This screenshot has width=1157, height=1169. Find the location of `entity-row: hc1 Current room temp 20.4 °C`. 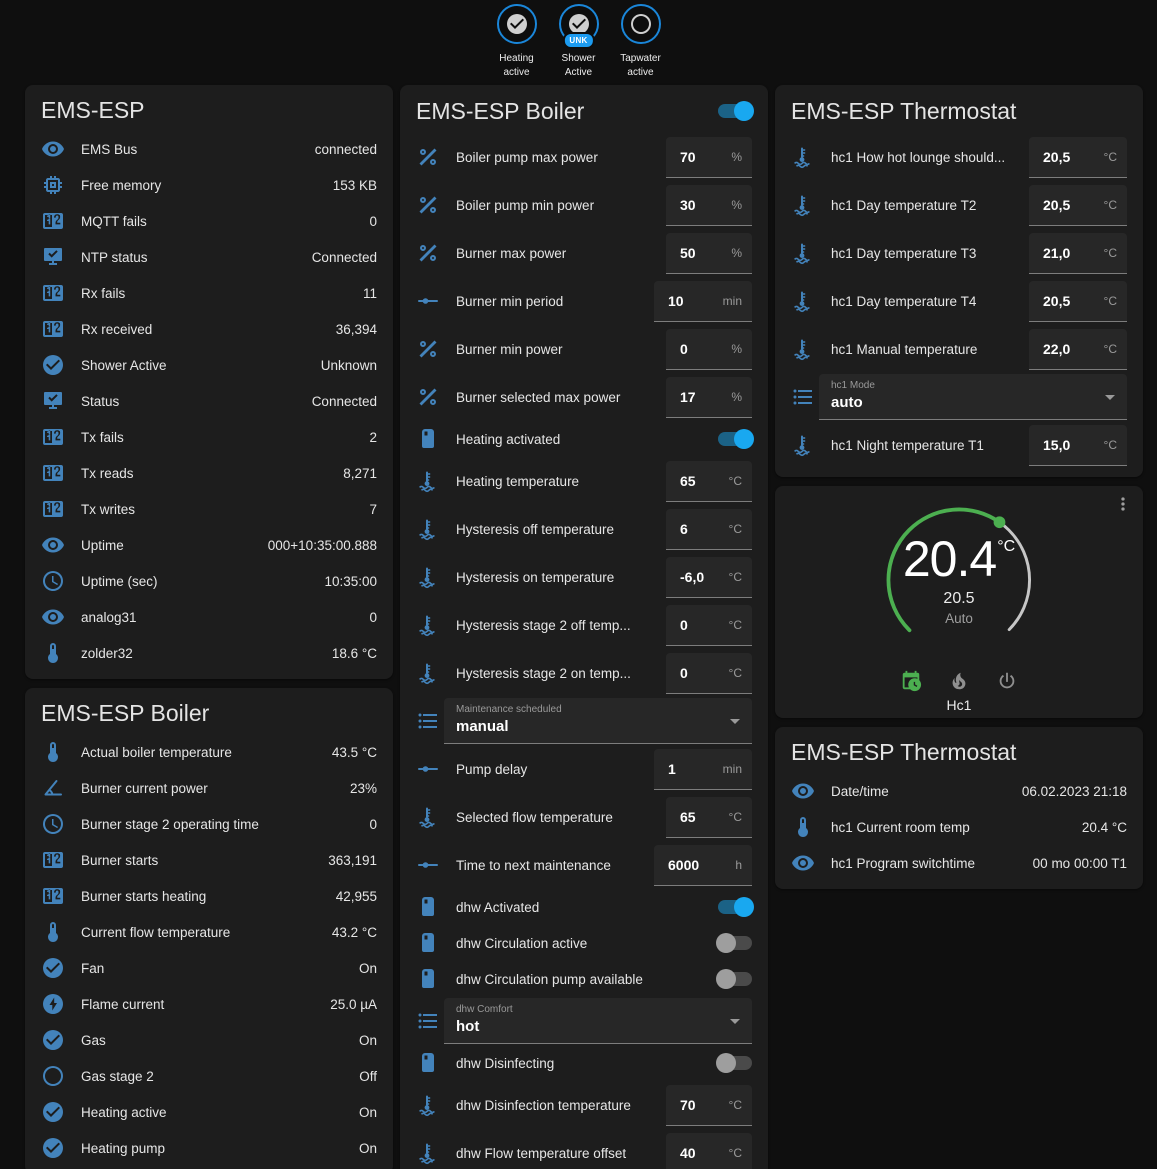

entity-row: hc1 Current room temp 20.4 °C is located at coordinates (959, 827).